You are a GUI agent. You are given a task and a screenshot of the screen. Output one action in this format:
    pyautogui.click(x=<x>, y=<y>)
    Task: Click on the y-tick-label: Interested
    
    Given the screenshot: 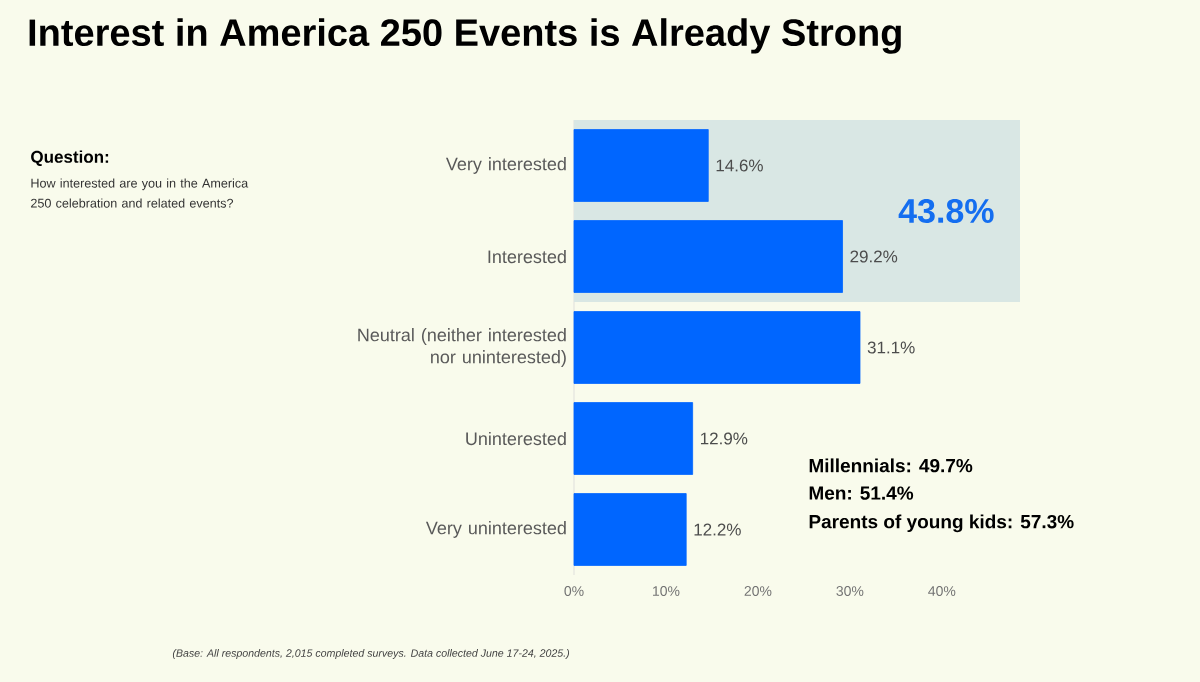 What is the action you would take?
    pyautogui.click(x=527, y=256)
    